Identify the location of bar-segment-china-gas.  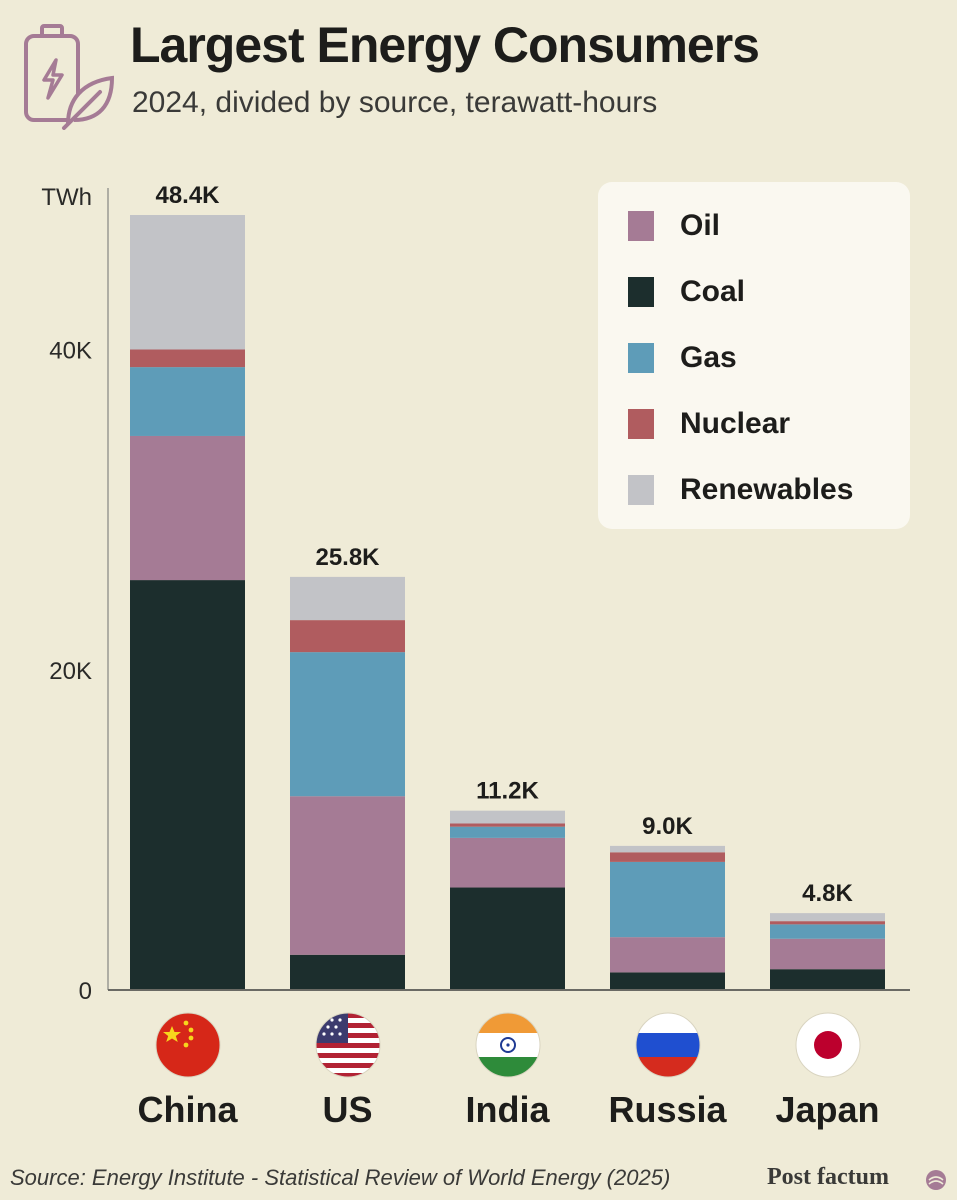
(187, 401).